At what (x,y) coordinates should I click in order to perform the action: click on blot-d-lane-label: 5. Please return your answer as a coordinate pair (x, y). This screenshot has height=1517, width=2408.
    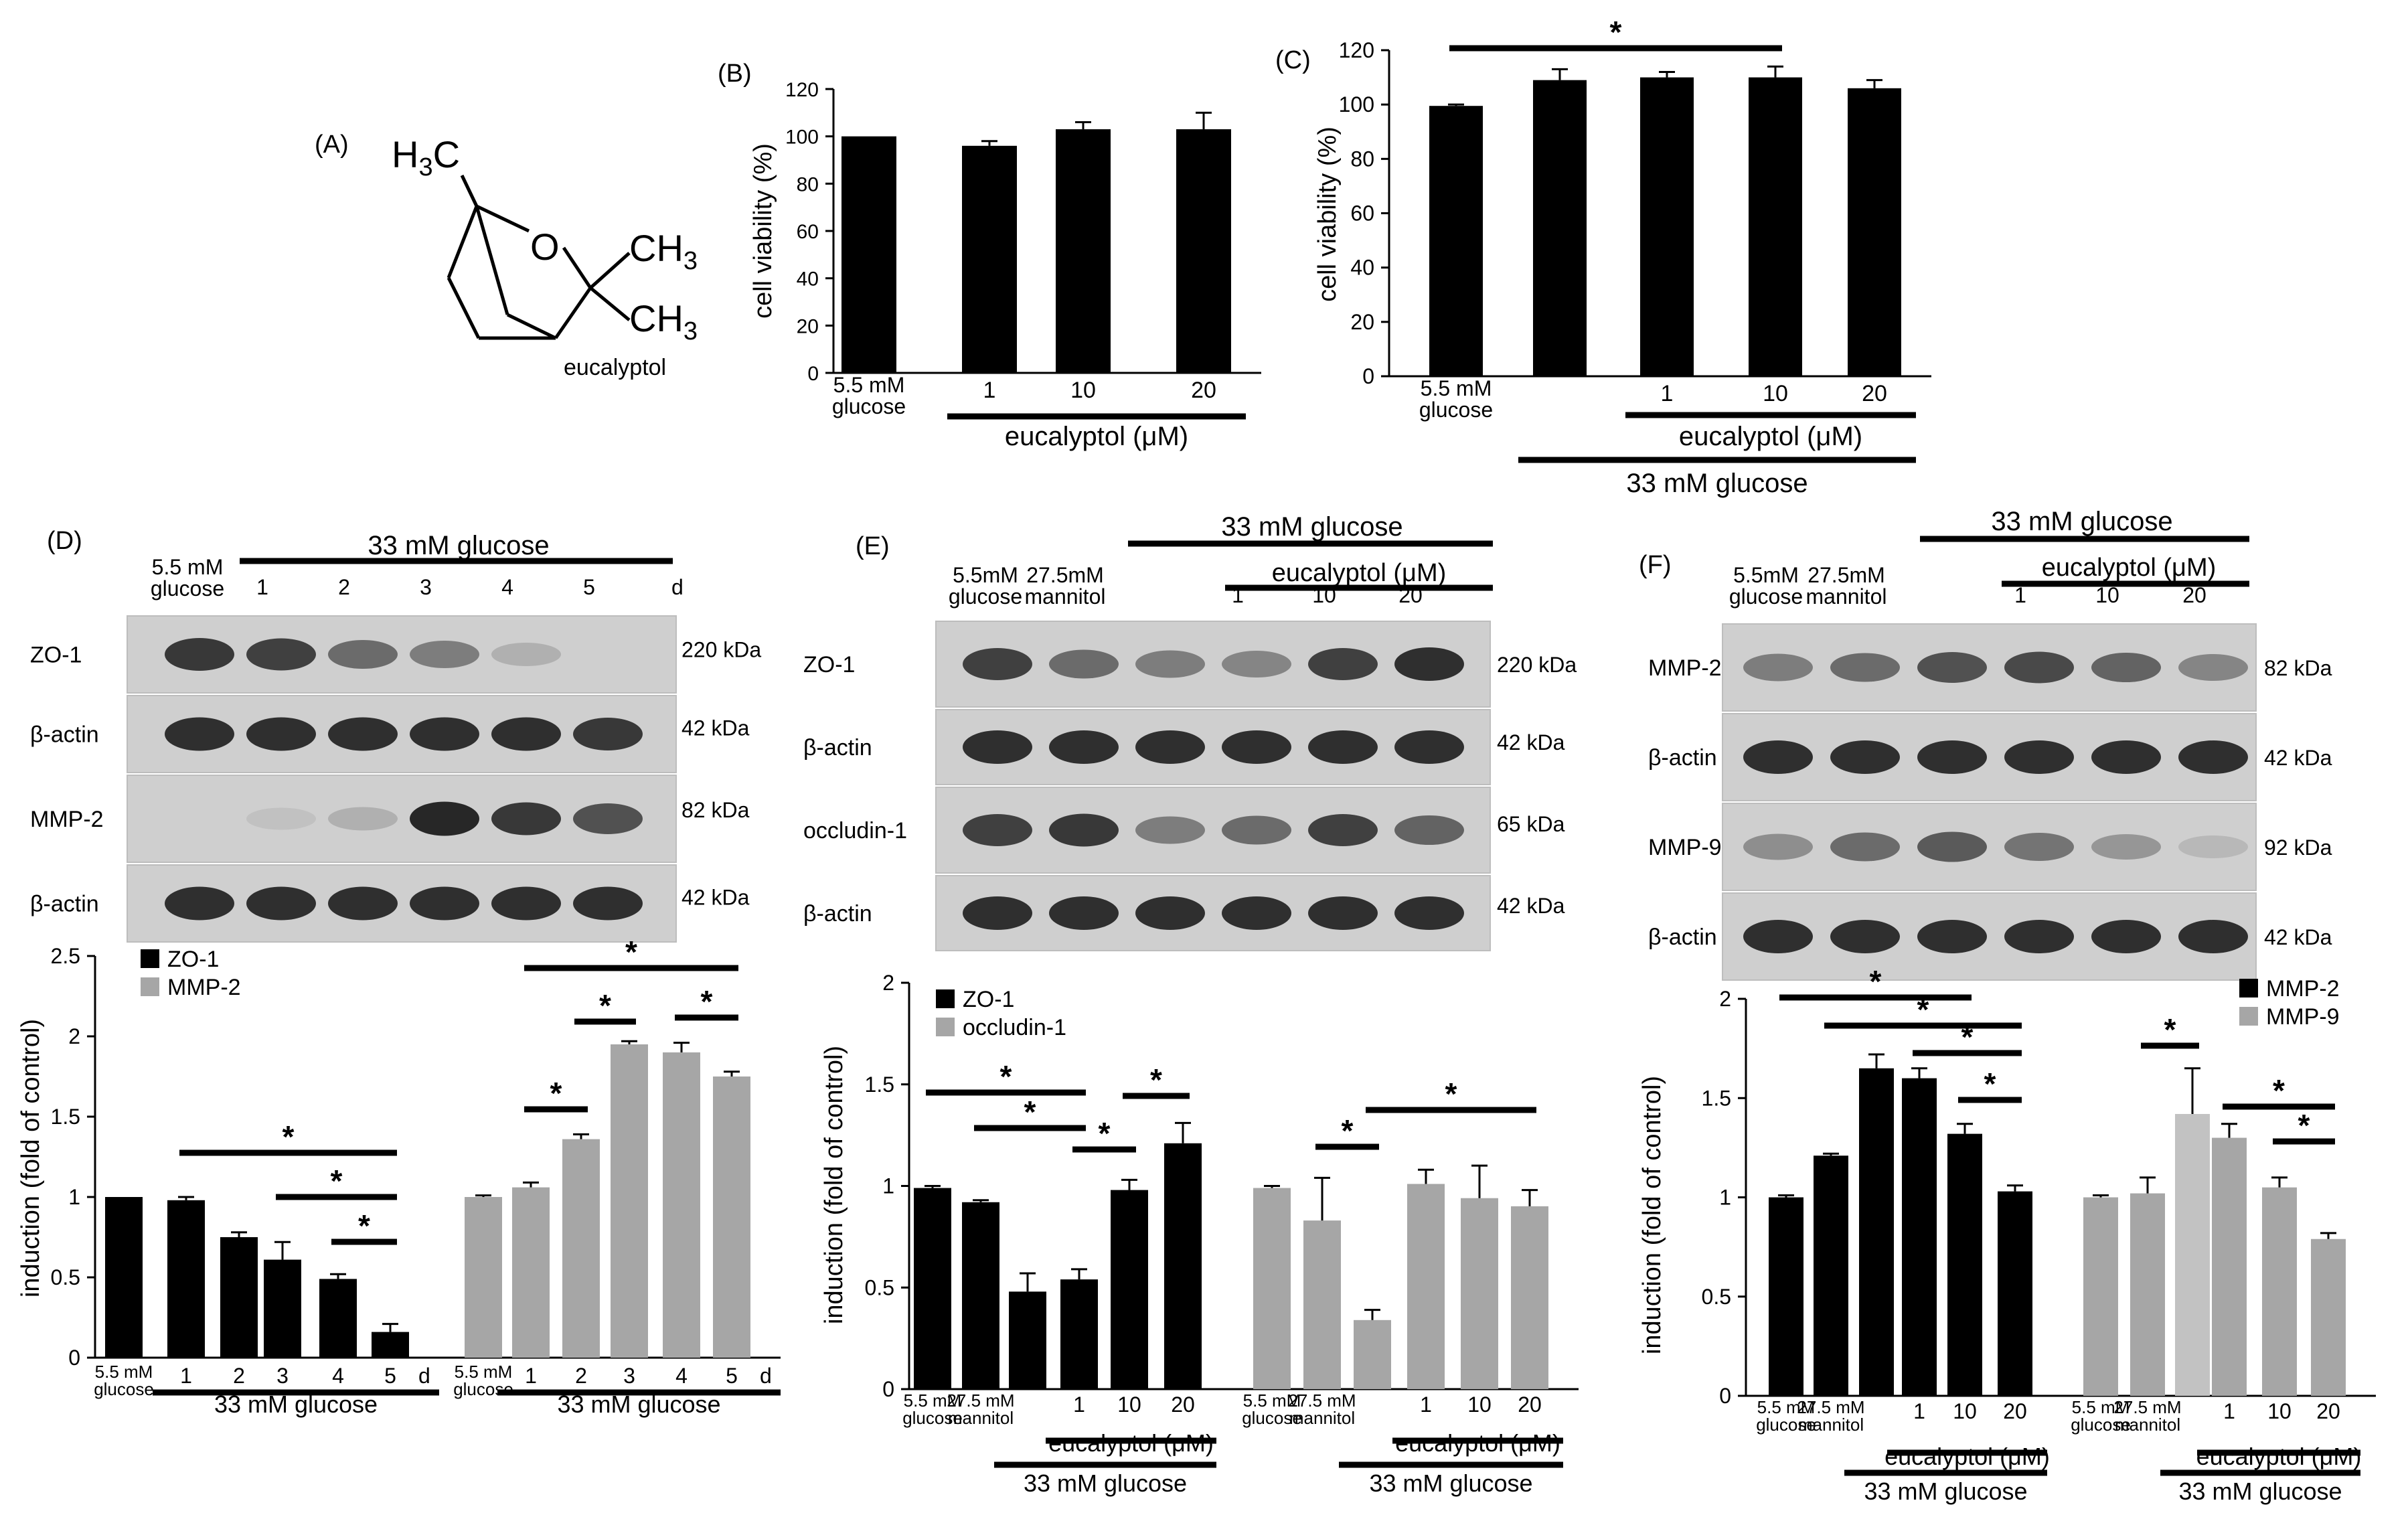
    Looking at the image, I should click on (589, 587).